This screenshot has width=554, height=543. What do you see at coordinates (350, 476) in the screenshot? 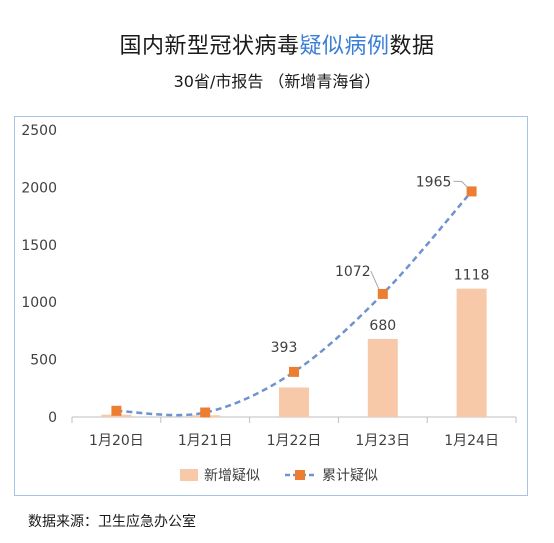
I see `legend-label-cumulative-suspected: 累计疑似` at bounding box center [350, 476].